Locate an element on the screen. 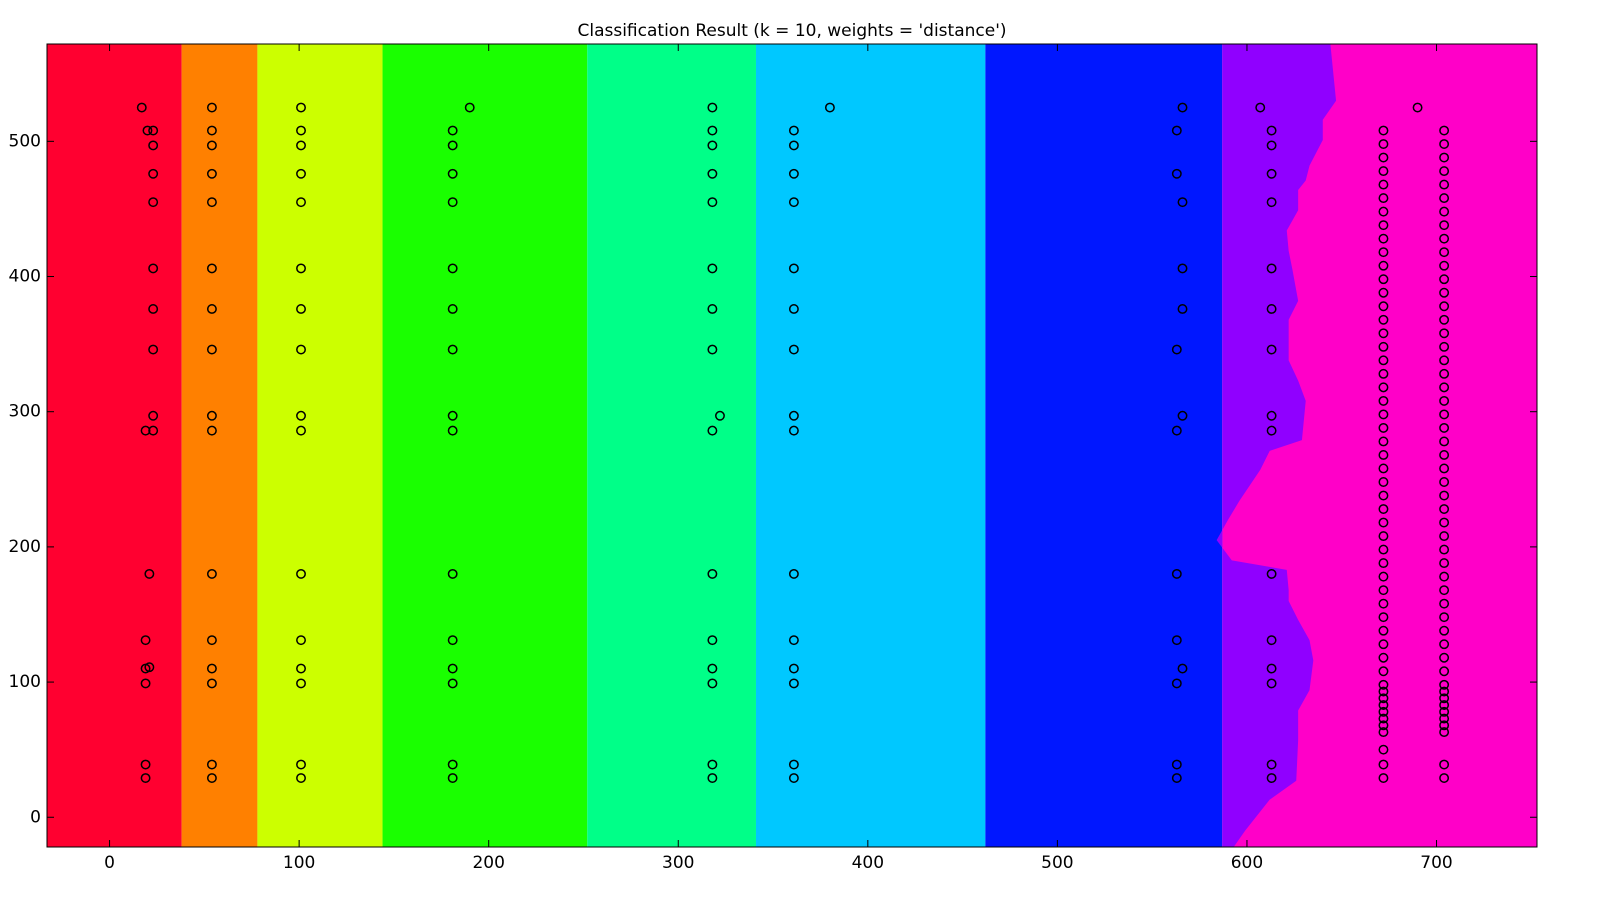  y-tick-label: 400 is located at coordinates (25, 277).